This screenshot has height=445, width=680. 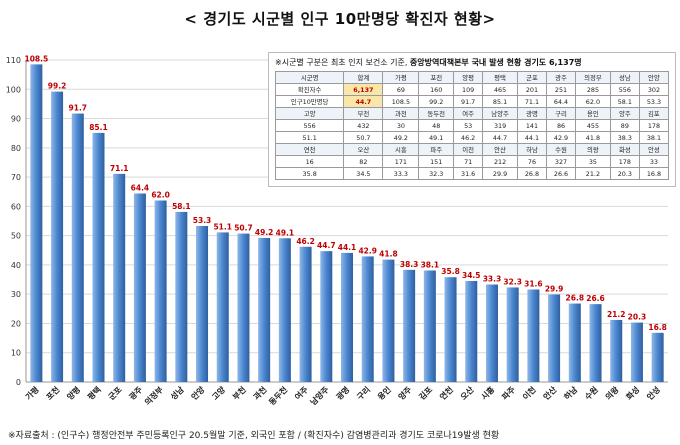 I want to click on table-cell: 30, so click(x=401, y=125).